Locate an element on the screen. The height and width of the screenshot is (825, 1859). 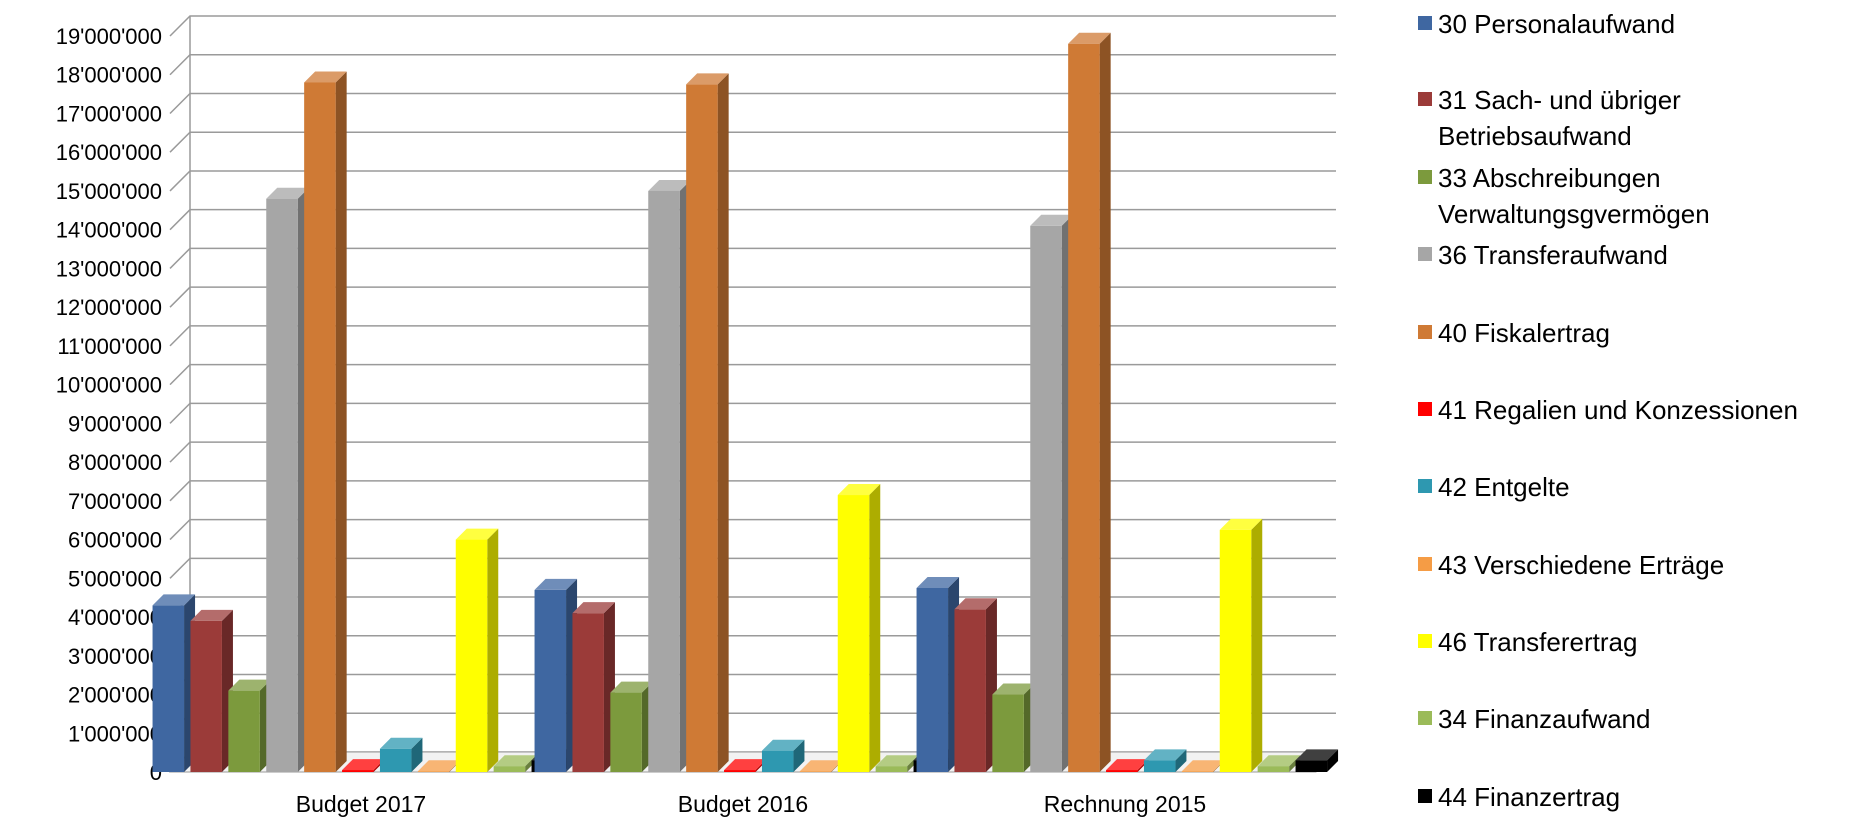
y-tick-label: 18'000'000 is located at coordinates (109, 75).